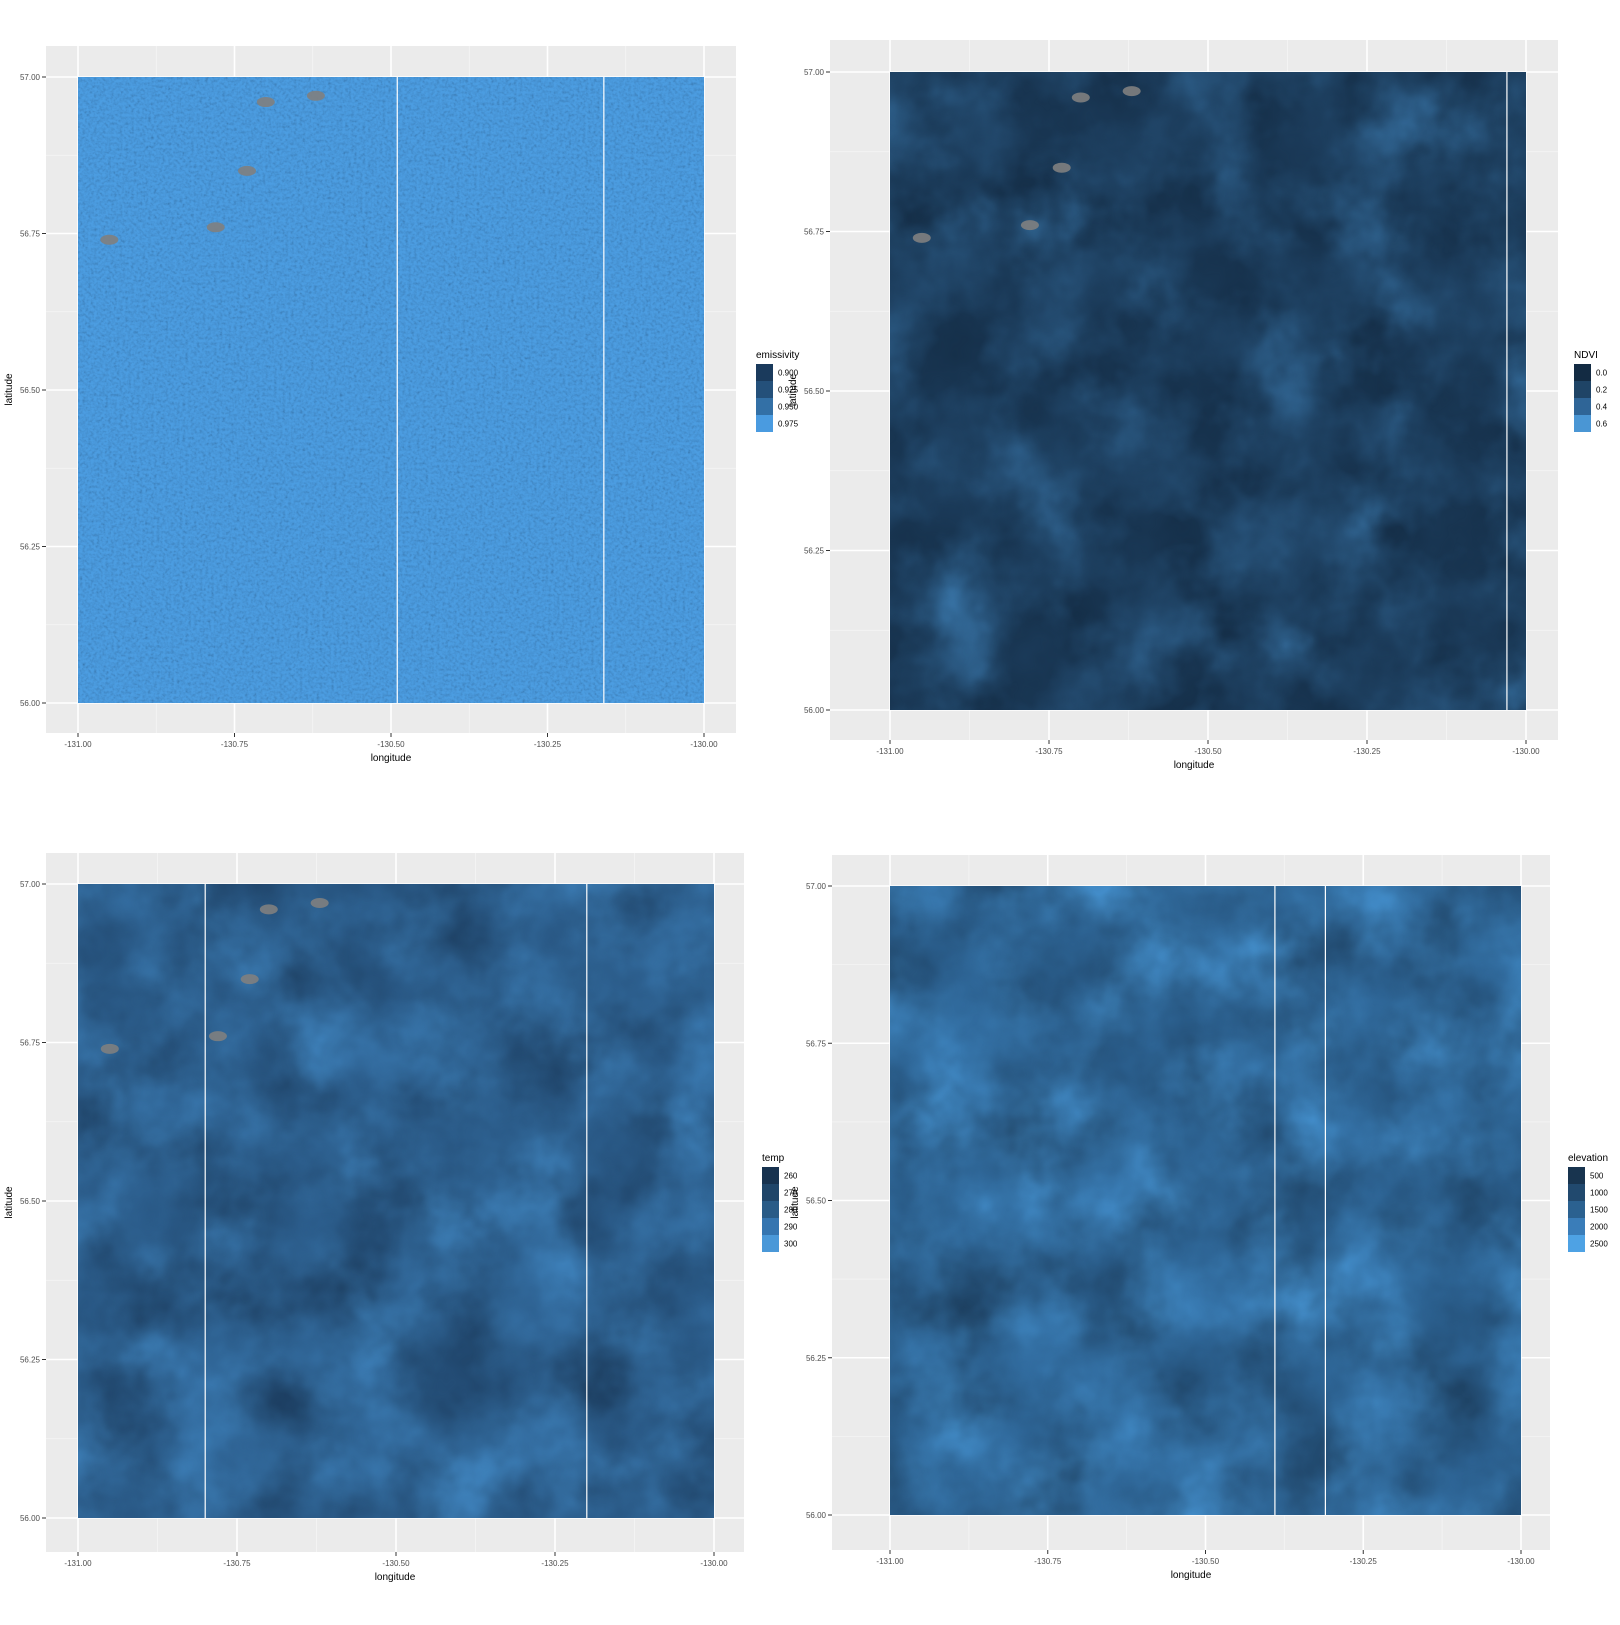 The image size is (1620, 1625). I want to click on raster-layer, so click(391, 390).